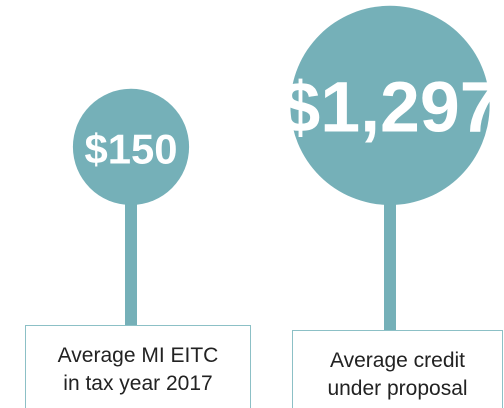 The height and width of the screenshot is (408, 504). Describe the element at coordinates (397, 369) in the screenshot. I see `category-label: Average credit under proposal` at that location.